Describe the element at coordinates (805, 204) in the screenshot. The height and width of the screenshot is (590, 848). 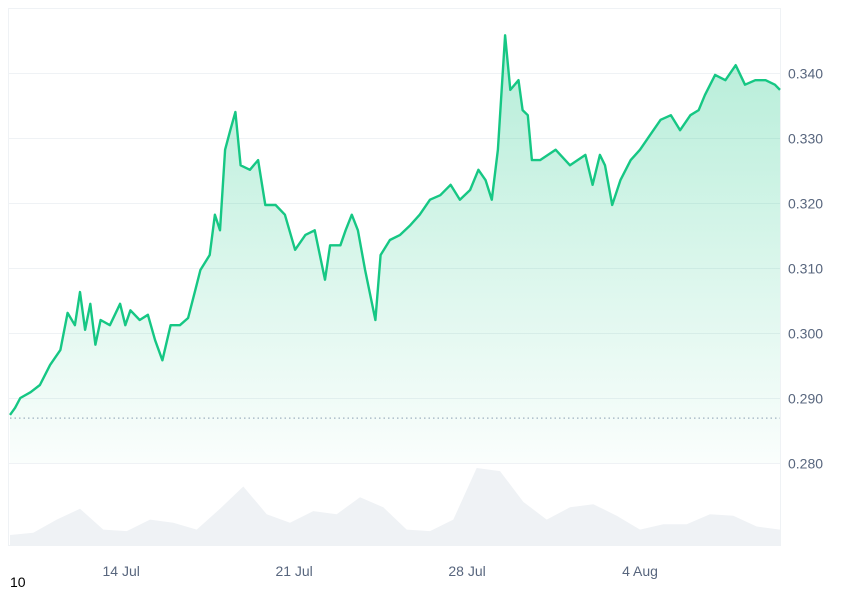
I see `y-tick-label: 0.320` at that location.